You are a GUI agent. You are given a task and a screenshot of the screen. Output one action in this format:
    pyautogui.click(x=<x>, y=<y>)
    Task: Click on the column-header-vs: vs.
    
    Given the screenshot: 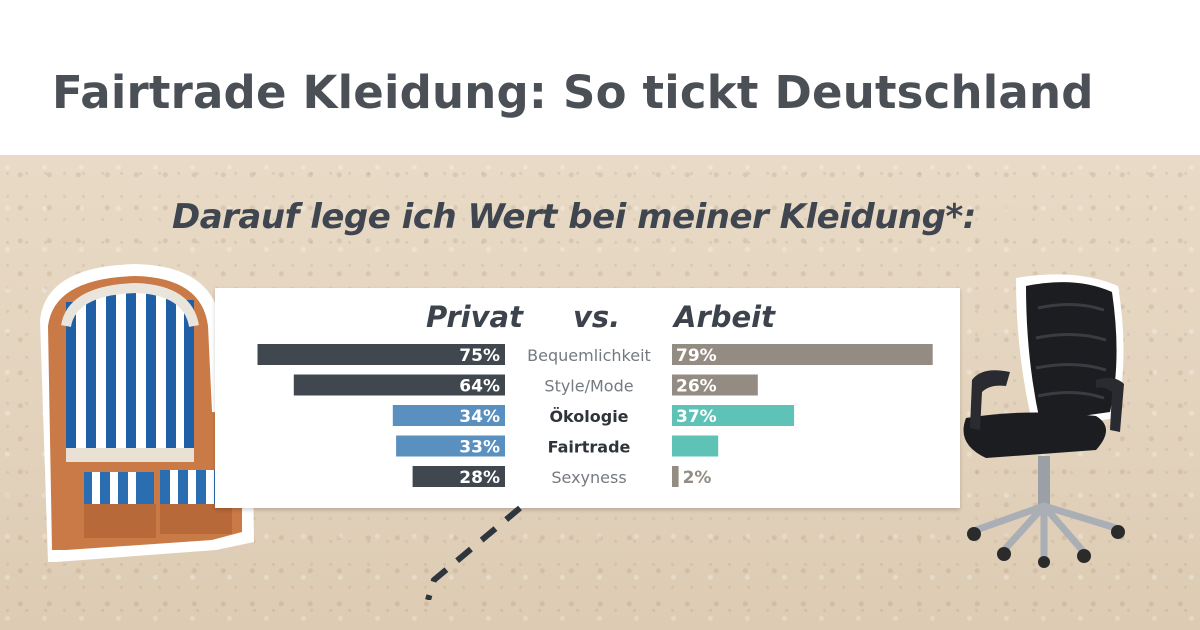 What is the action you would take?
    pyautogui.click(x=597, y=317)
    